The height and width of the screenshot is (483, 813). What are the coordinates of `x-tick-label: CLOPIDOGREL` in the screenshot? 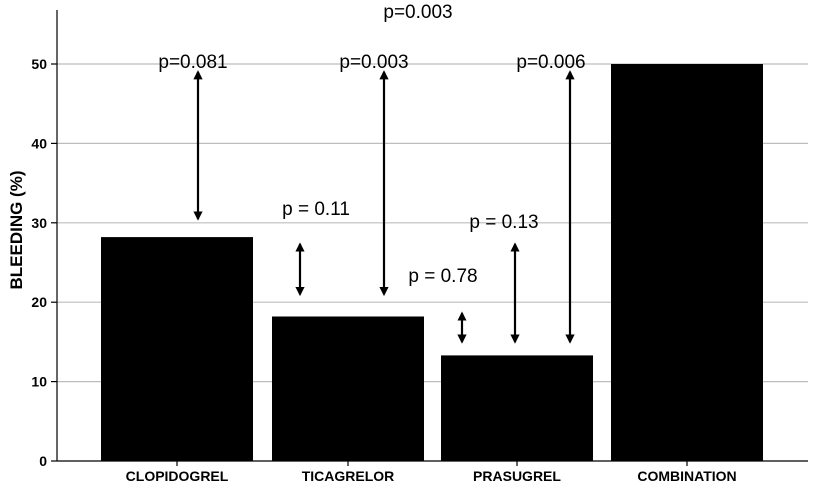 It's located at (177, 475).